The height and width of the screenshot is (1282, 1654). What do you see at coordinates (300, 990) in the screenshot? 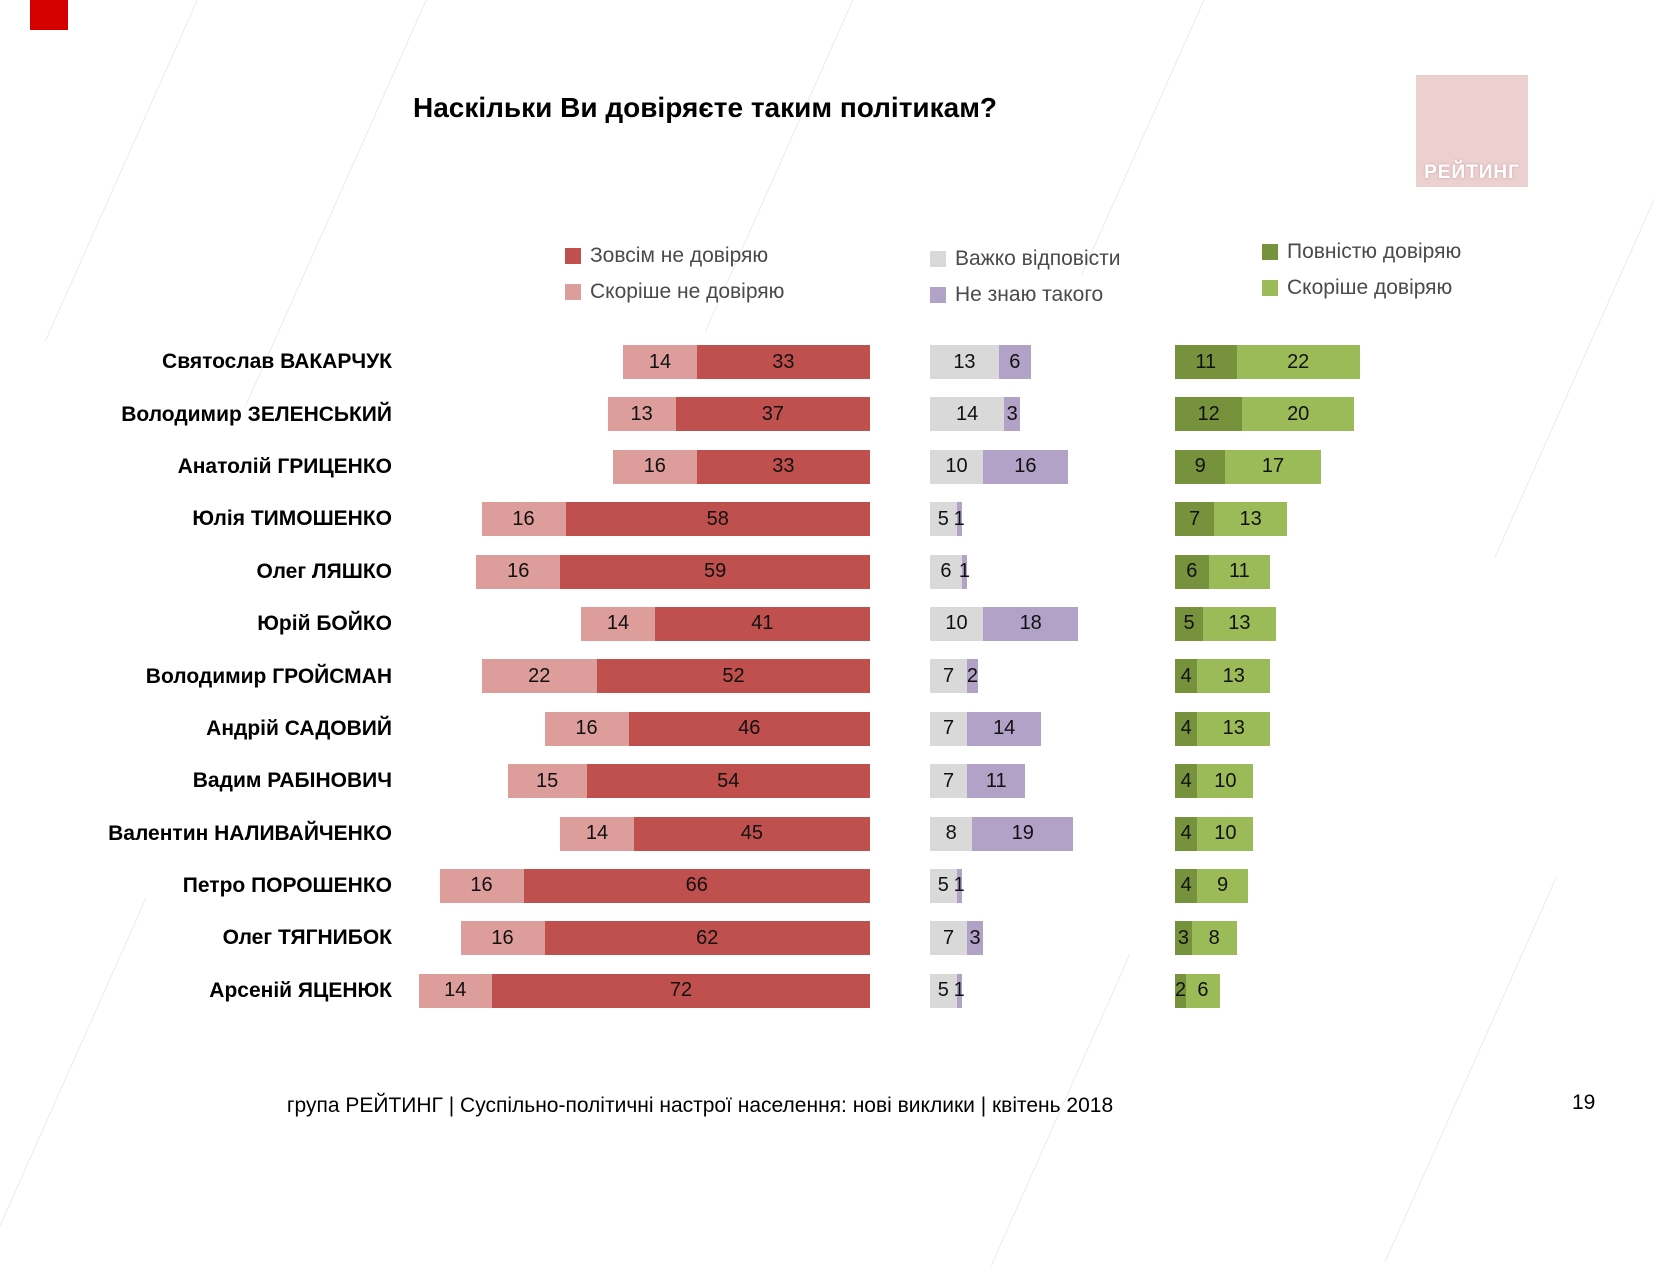
I see `politician-name: Арсеній ЯЦЕНЮК` at bounding box center [300, 990].